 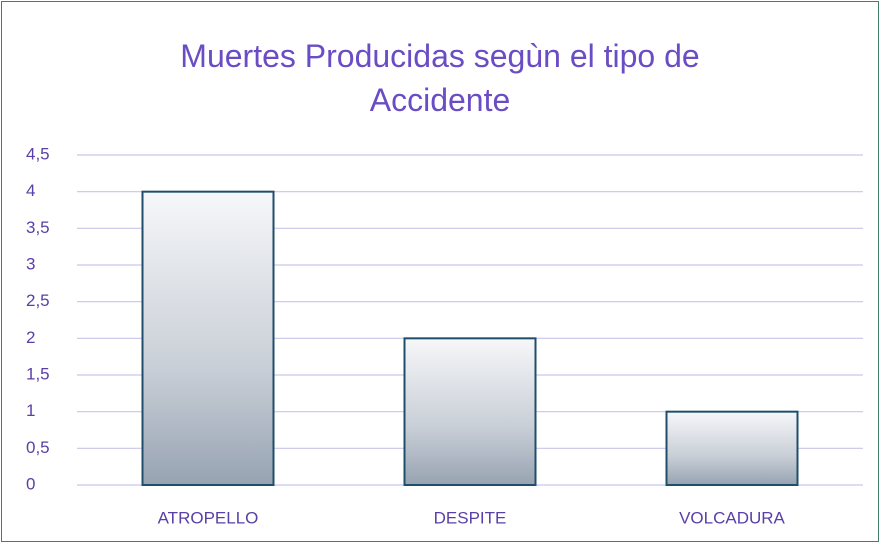 What do you see at coordinates (470, 517) in the screenshot?
I see `x-tick-label: DESPITE` at bounding box center [470, 517].